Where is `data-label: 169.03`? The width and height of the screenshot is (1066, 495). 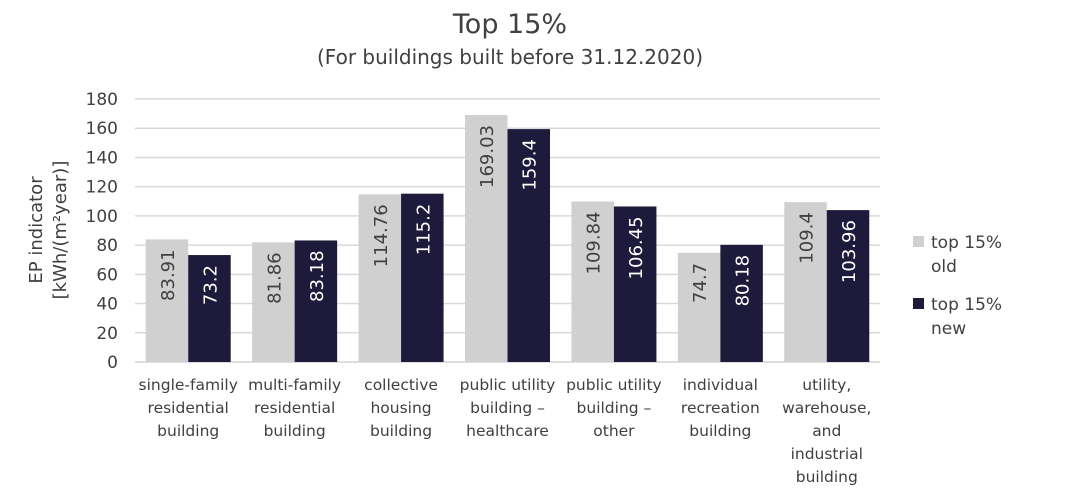 data-label: 169.03 is located at coordinates (487, 156).